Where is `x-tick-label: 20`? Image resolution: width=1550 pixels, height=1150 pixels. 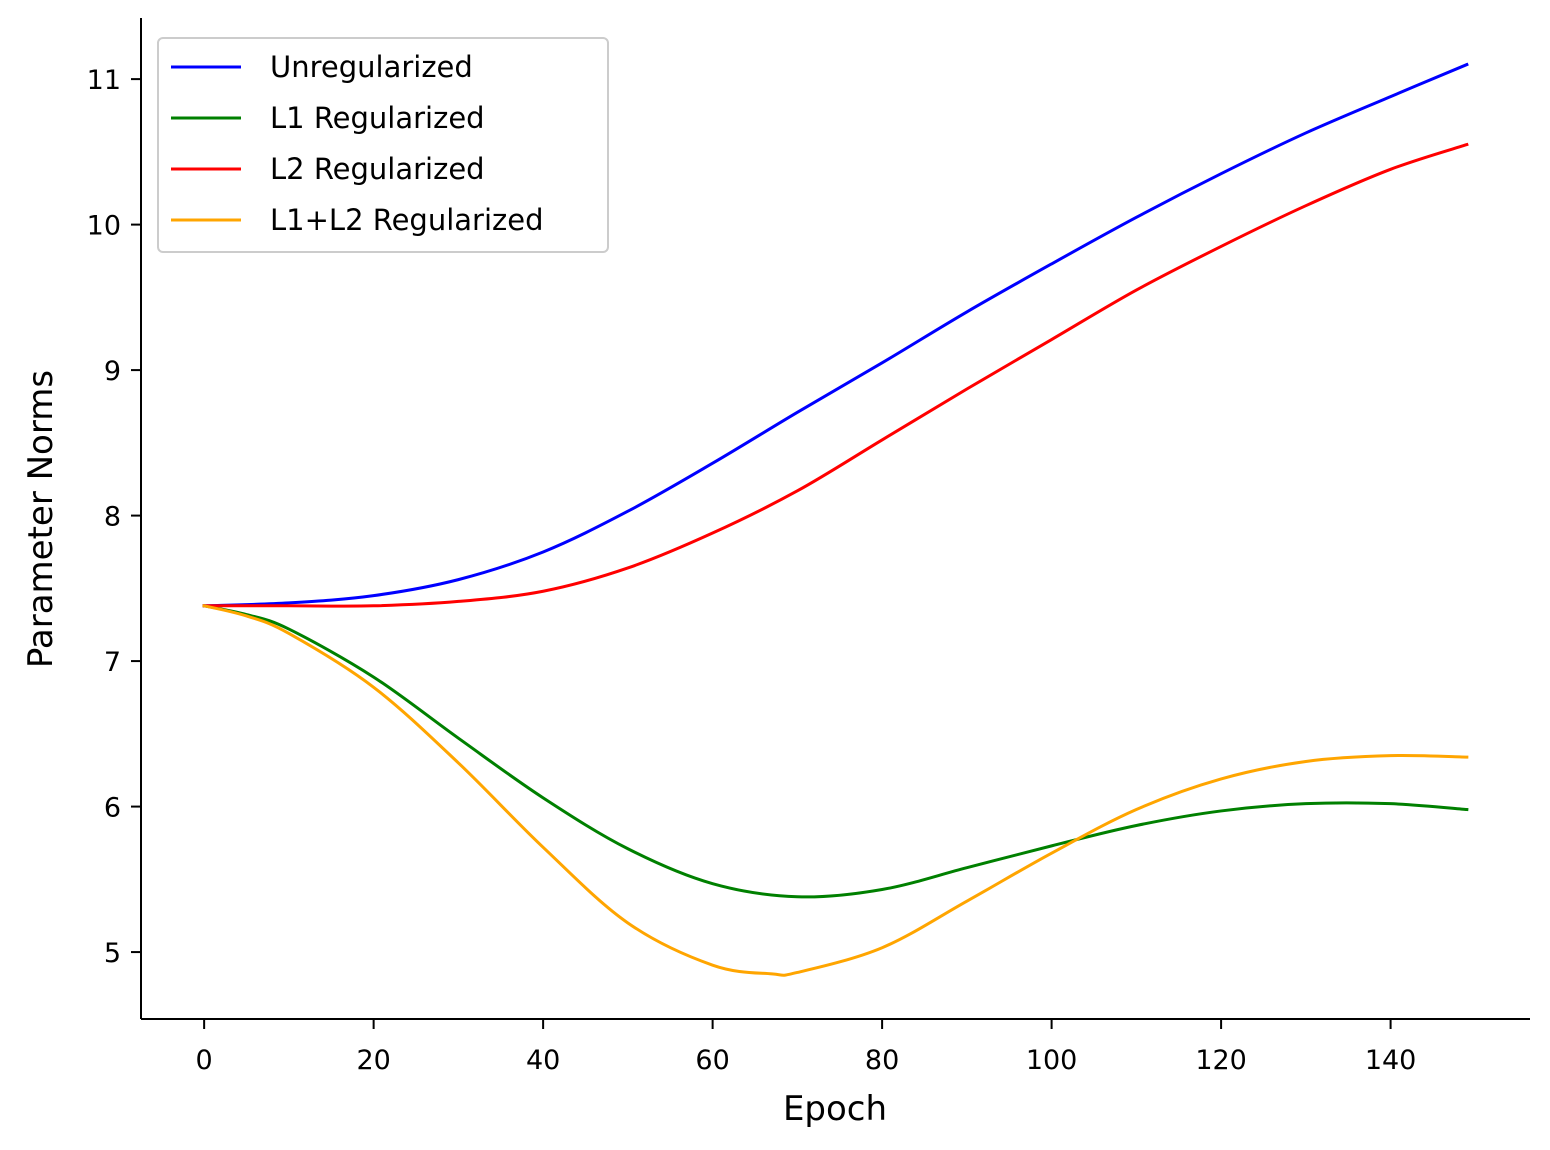 x-tick-label: 20 is located at coordinates (373, 1060).